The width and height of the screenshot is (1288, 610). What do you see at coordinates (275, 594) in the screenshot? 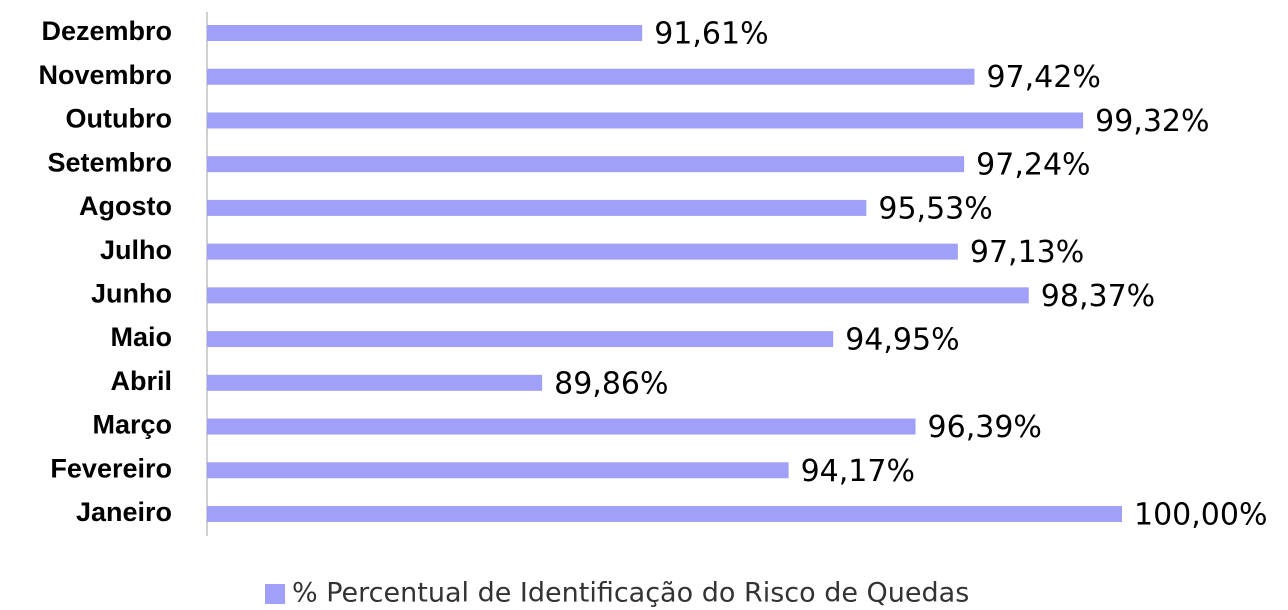
I see `legend-swatch` at bounding box center [275, 594].